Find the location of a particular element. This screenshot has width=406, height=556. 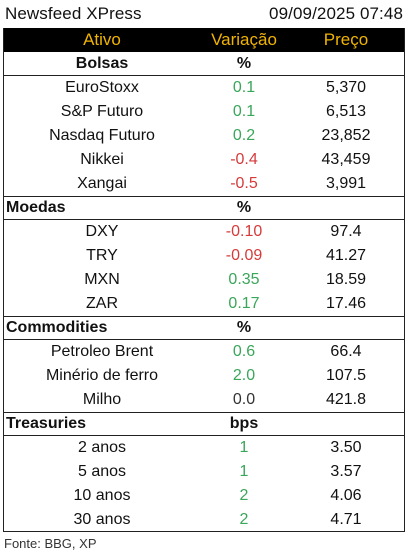

asset-price: 421.8 is located at coordinates (346, 399).